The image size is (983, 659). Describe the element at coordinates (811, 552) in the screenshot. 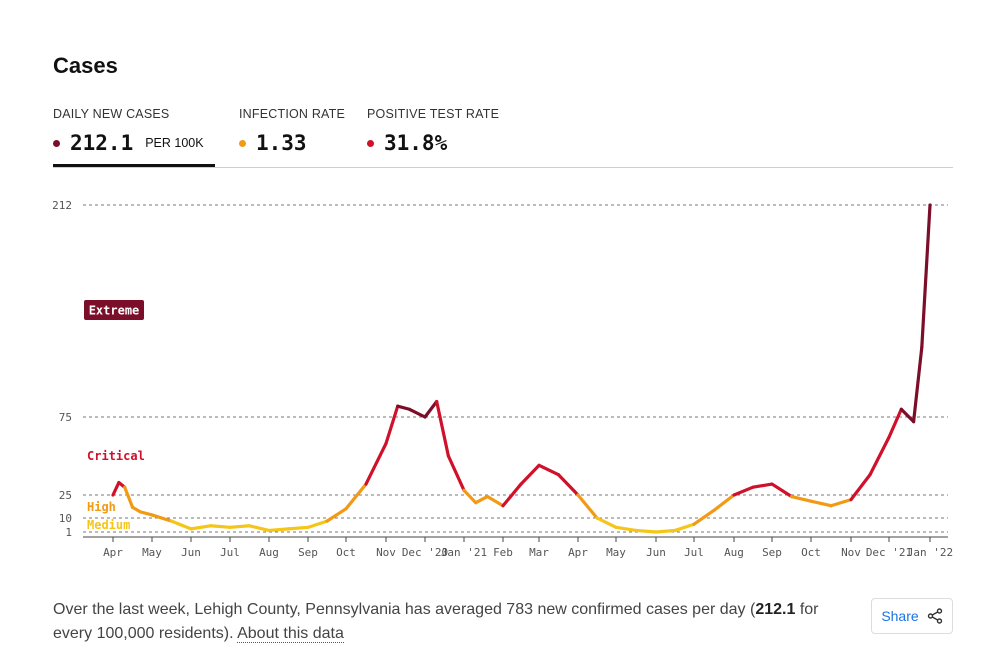

I see `x-tick-label: Oct` at that location.